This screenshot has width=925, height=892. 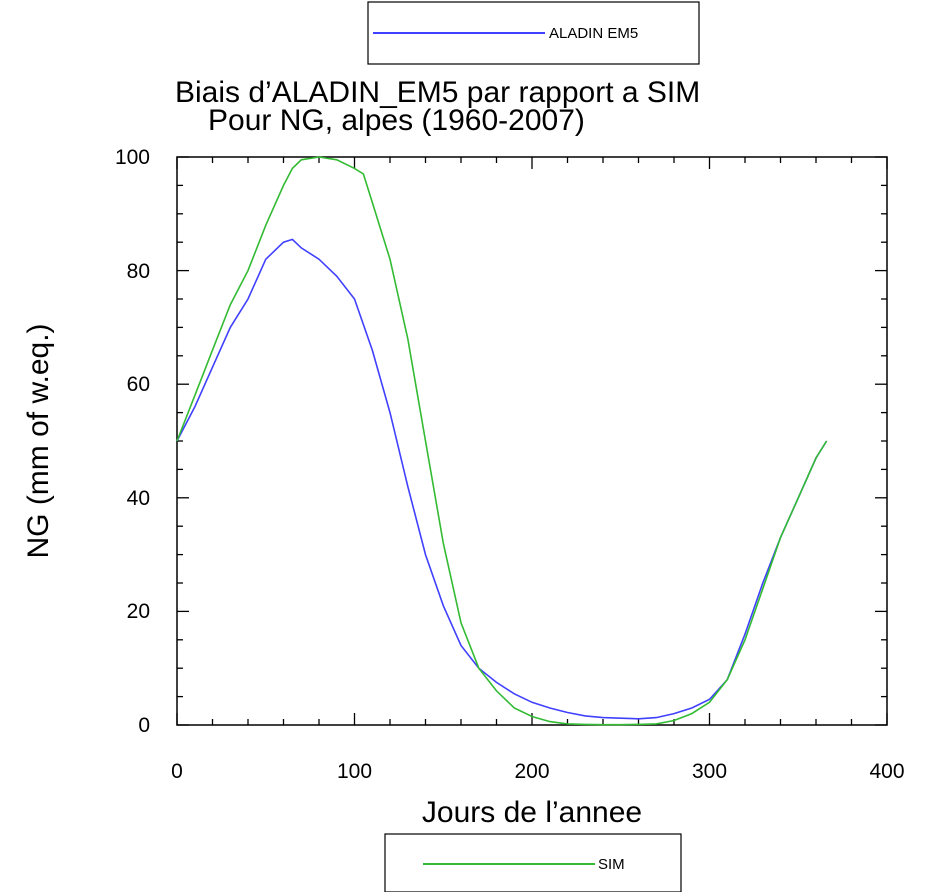 I want to click on legend-top: ALADIN EM5, so click(x=533, y=33).